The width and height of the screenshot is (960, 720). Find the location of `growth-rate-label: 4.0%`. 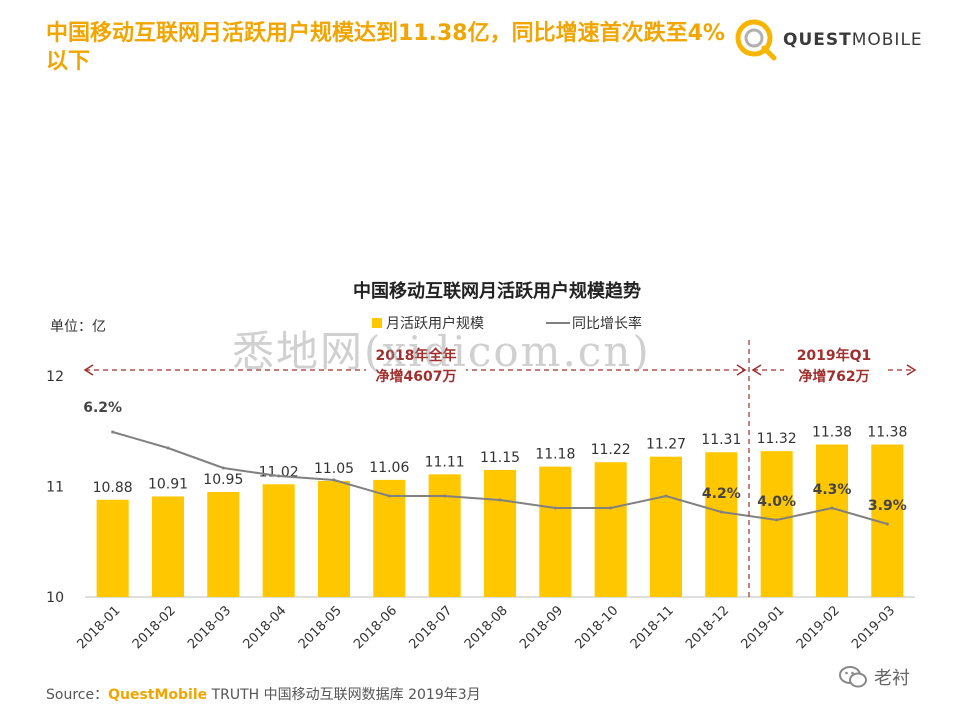

growth-rate-label: 4.0% is located at coordinates (776, 502).